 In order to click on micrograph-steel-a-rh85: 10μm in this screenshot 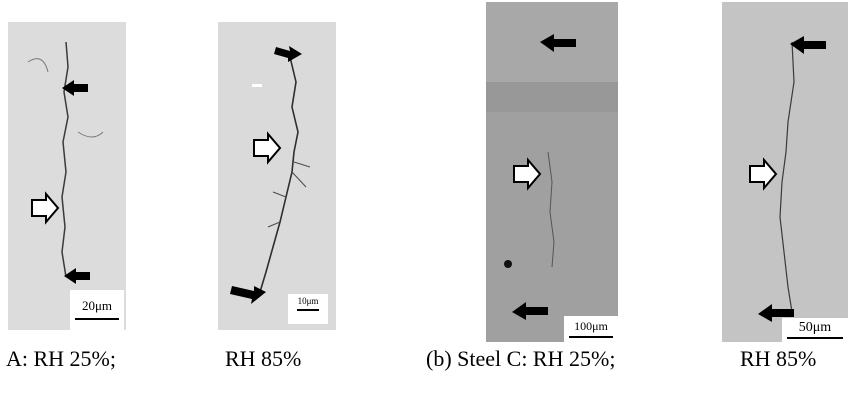, I will do `click(277, 176)`.